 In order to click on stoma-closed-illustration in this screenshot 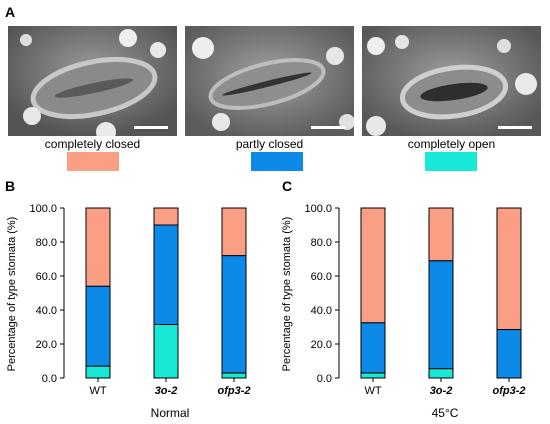, I will do `click(92, 81)`.